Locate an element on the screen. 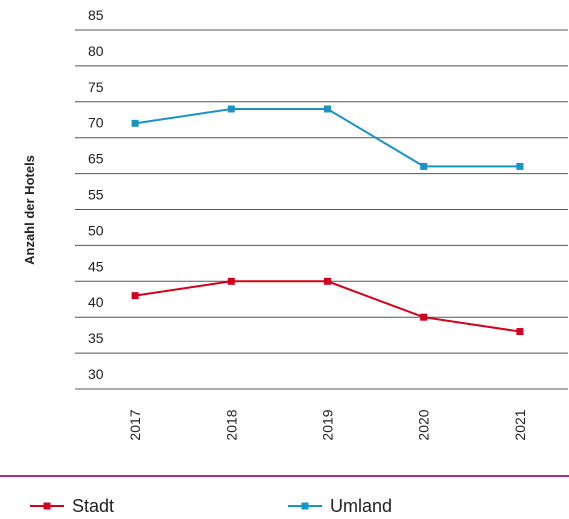  x-tick-label: 2021 is located at coordinates (520, 424).